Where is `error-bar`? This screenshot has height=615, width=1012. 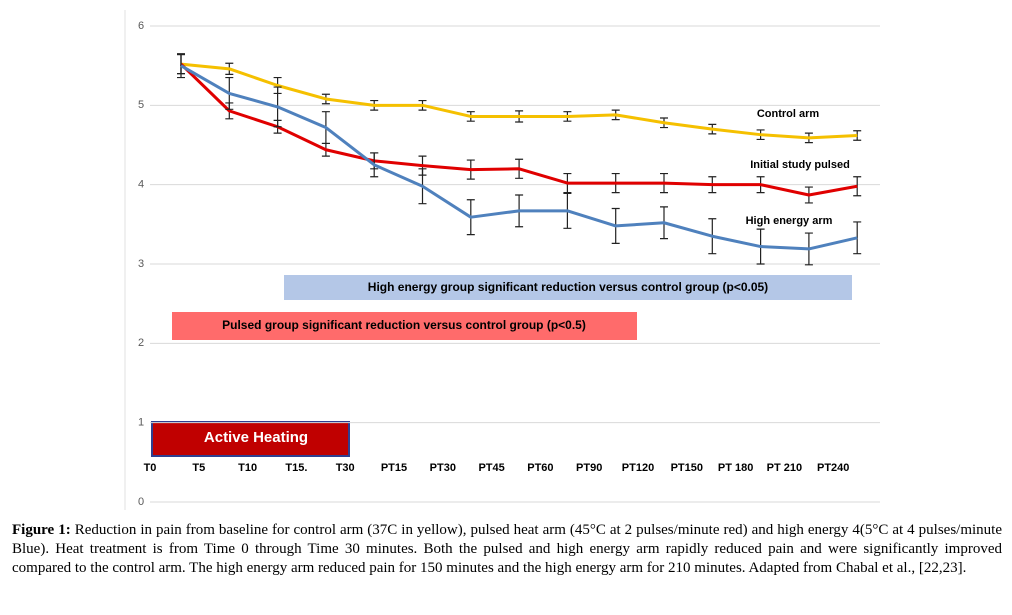 error-bar is located at coordinates (857, 186).